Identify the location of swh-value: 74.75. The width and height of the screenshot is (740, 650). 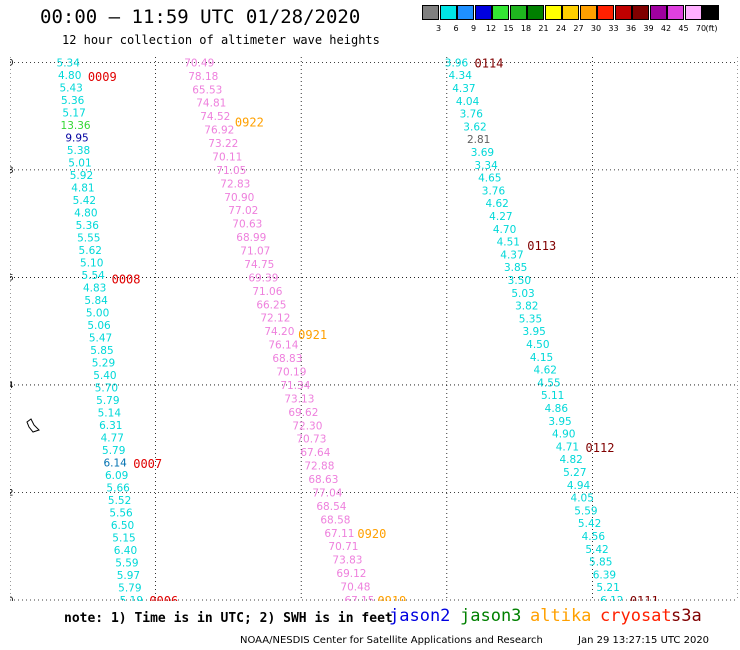
(259, 265).